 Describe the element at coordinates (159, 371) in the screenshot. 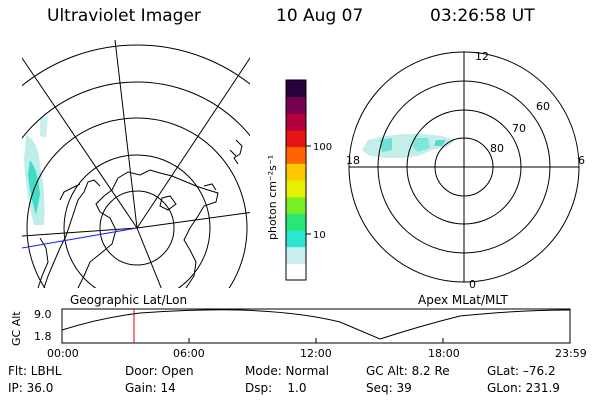

I see `info-door: Door: Open` at that location.